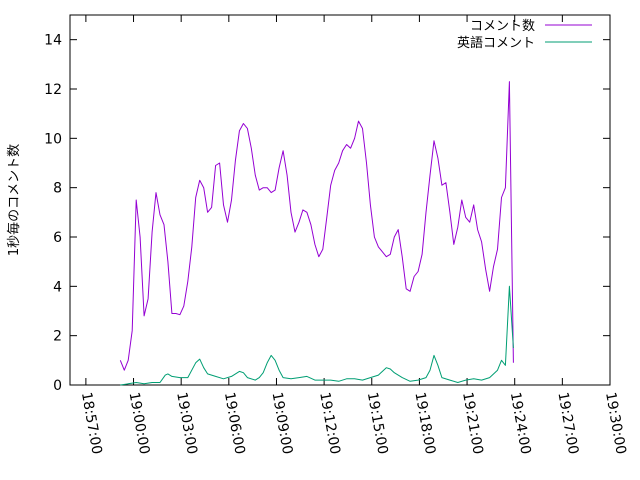 This screenshot has width=640, height=480. What do you see at coordinates (53, 90) in the screenshot?
I see `y-tick-label: 12` at bounding box center [53, 90].